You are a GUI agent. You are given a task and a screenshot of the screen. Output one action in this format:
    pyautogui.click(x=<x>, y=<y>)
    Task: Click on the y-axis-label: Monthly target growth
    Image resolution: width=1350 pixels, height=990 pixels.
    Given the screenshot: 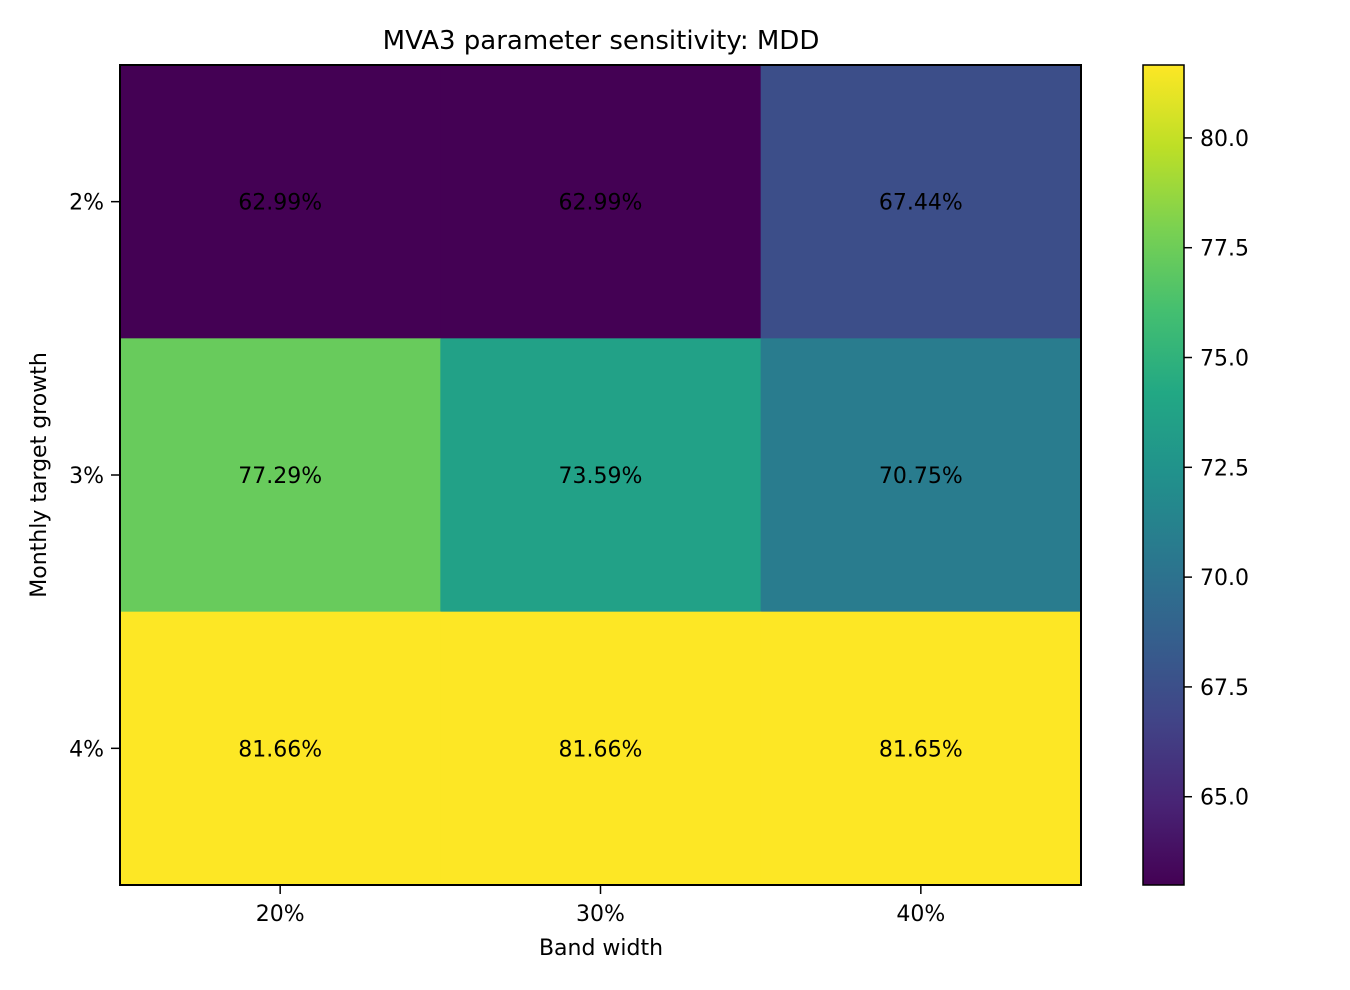 What is the action you would take?
    pyautogui.click(x=39, y=475)
    